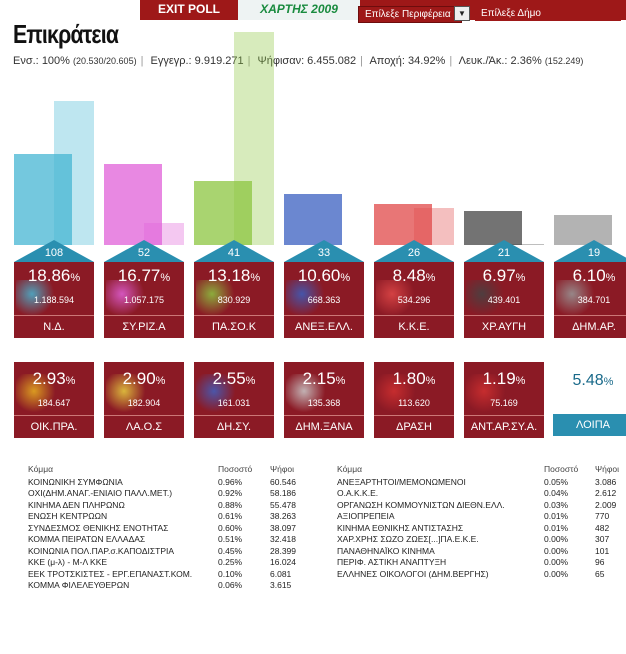 The image size is (626, 654). I want to click on others-card: 5.48% ΛΟΙΠΑ, so click(589, 400).